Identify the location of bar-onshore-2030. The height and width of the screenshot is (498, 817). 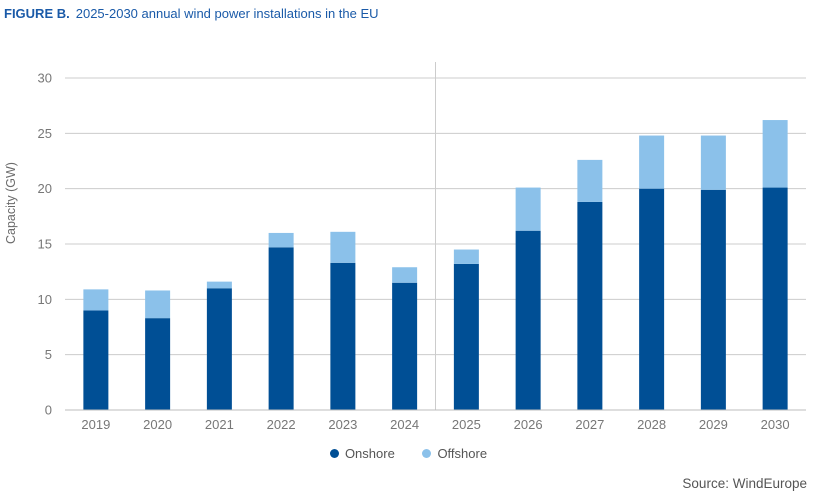
(775, 298).